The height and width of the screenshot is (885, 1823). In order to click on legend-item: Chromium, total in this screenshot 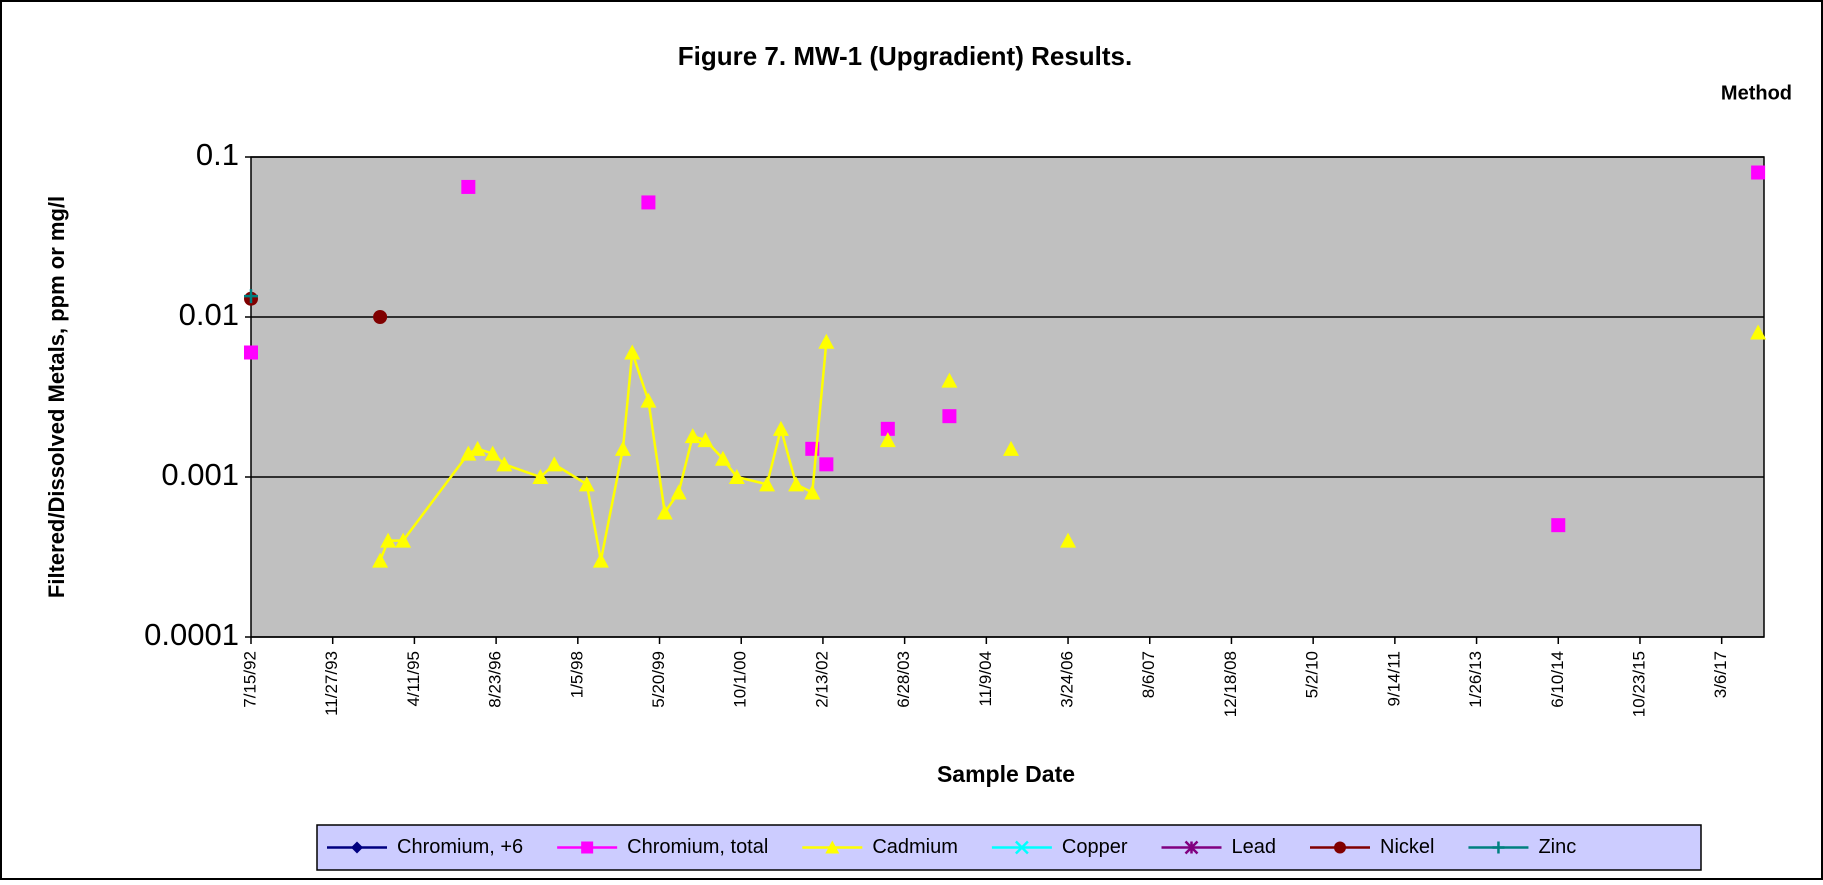, I will do `click(662, 847)`.